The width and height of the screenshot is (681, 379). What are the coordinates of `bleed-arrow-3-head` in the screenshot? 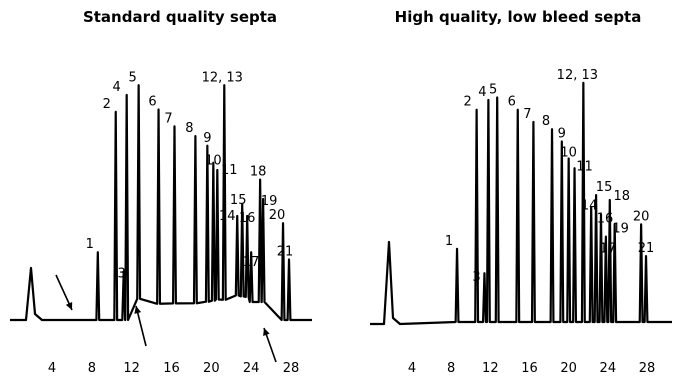 It's located at (266, 332).